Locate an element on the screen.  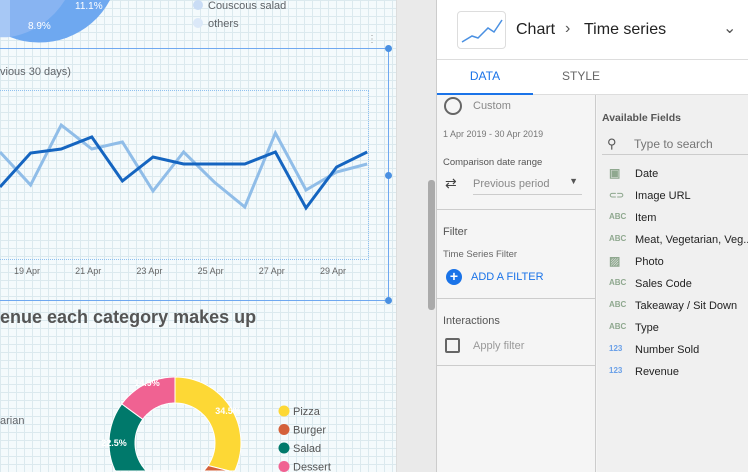
comparison-dropdown: Previous period ▼ is located at coordinates (527, 184).